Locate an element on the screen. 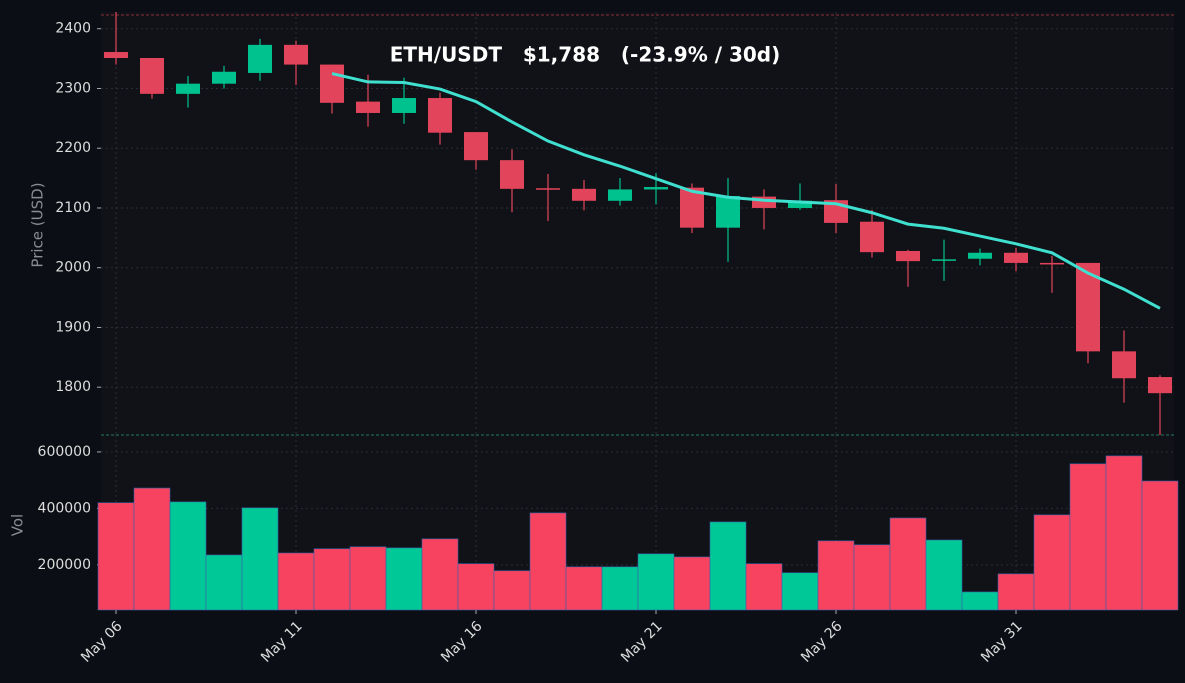 The image size is (1185, 683). x-tick-label: May 06 is located at coordinates (102, 642).